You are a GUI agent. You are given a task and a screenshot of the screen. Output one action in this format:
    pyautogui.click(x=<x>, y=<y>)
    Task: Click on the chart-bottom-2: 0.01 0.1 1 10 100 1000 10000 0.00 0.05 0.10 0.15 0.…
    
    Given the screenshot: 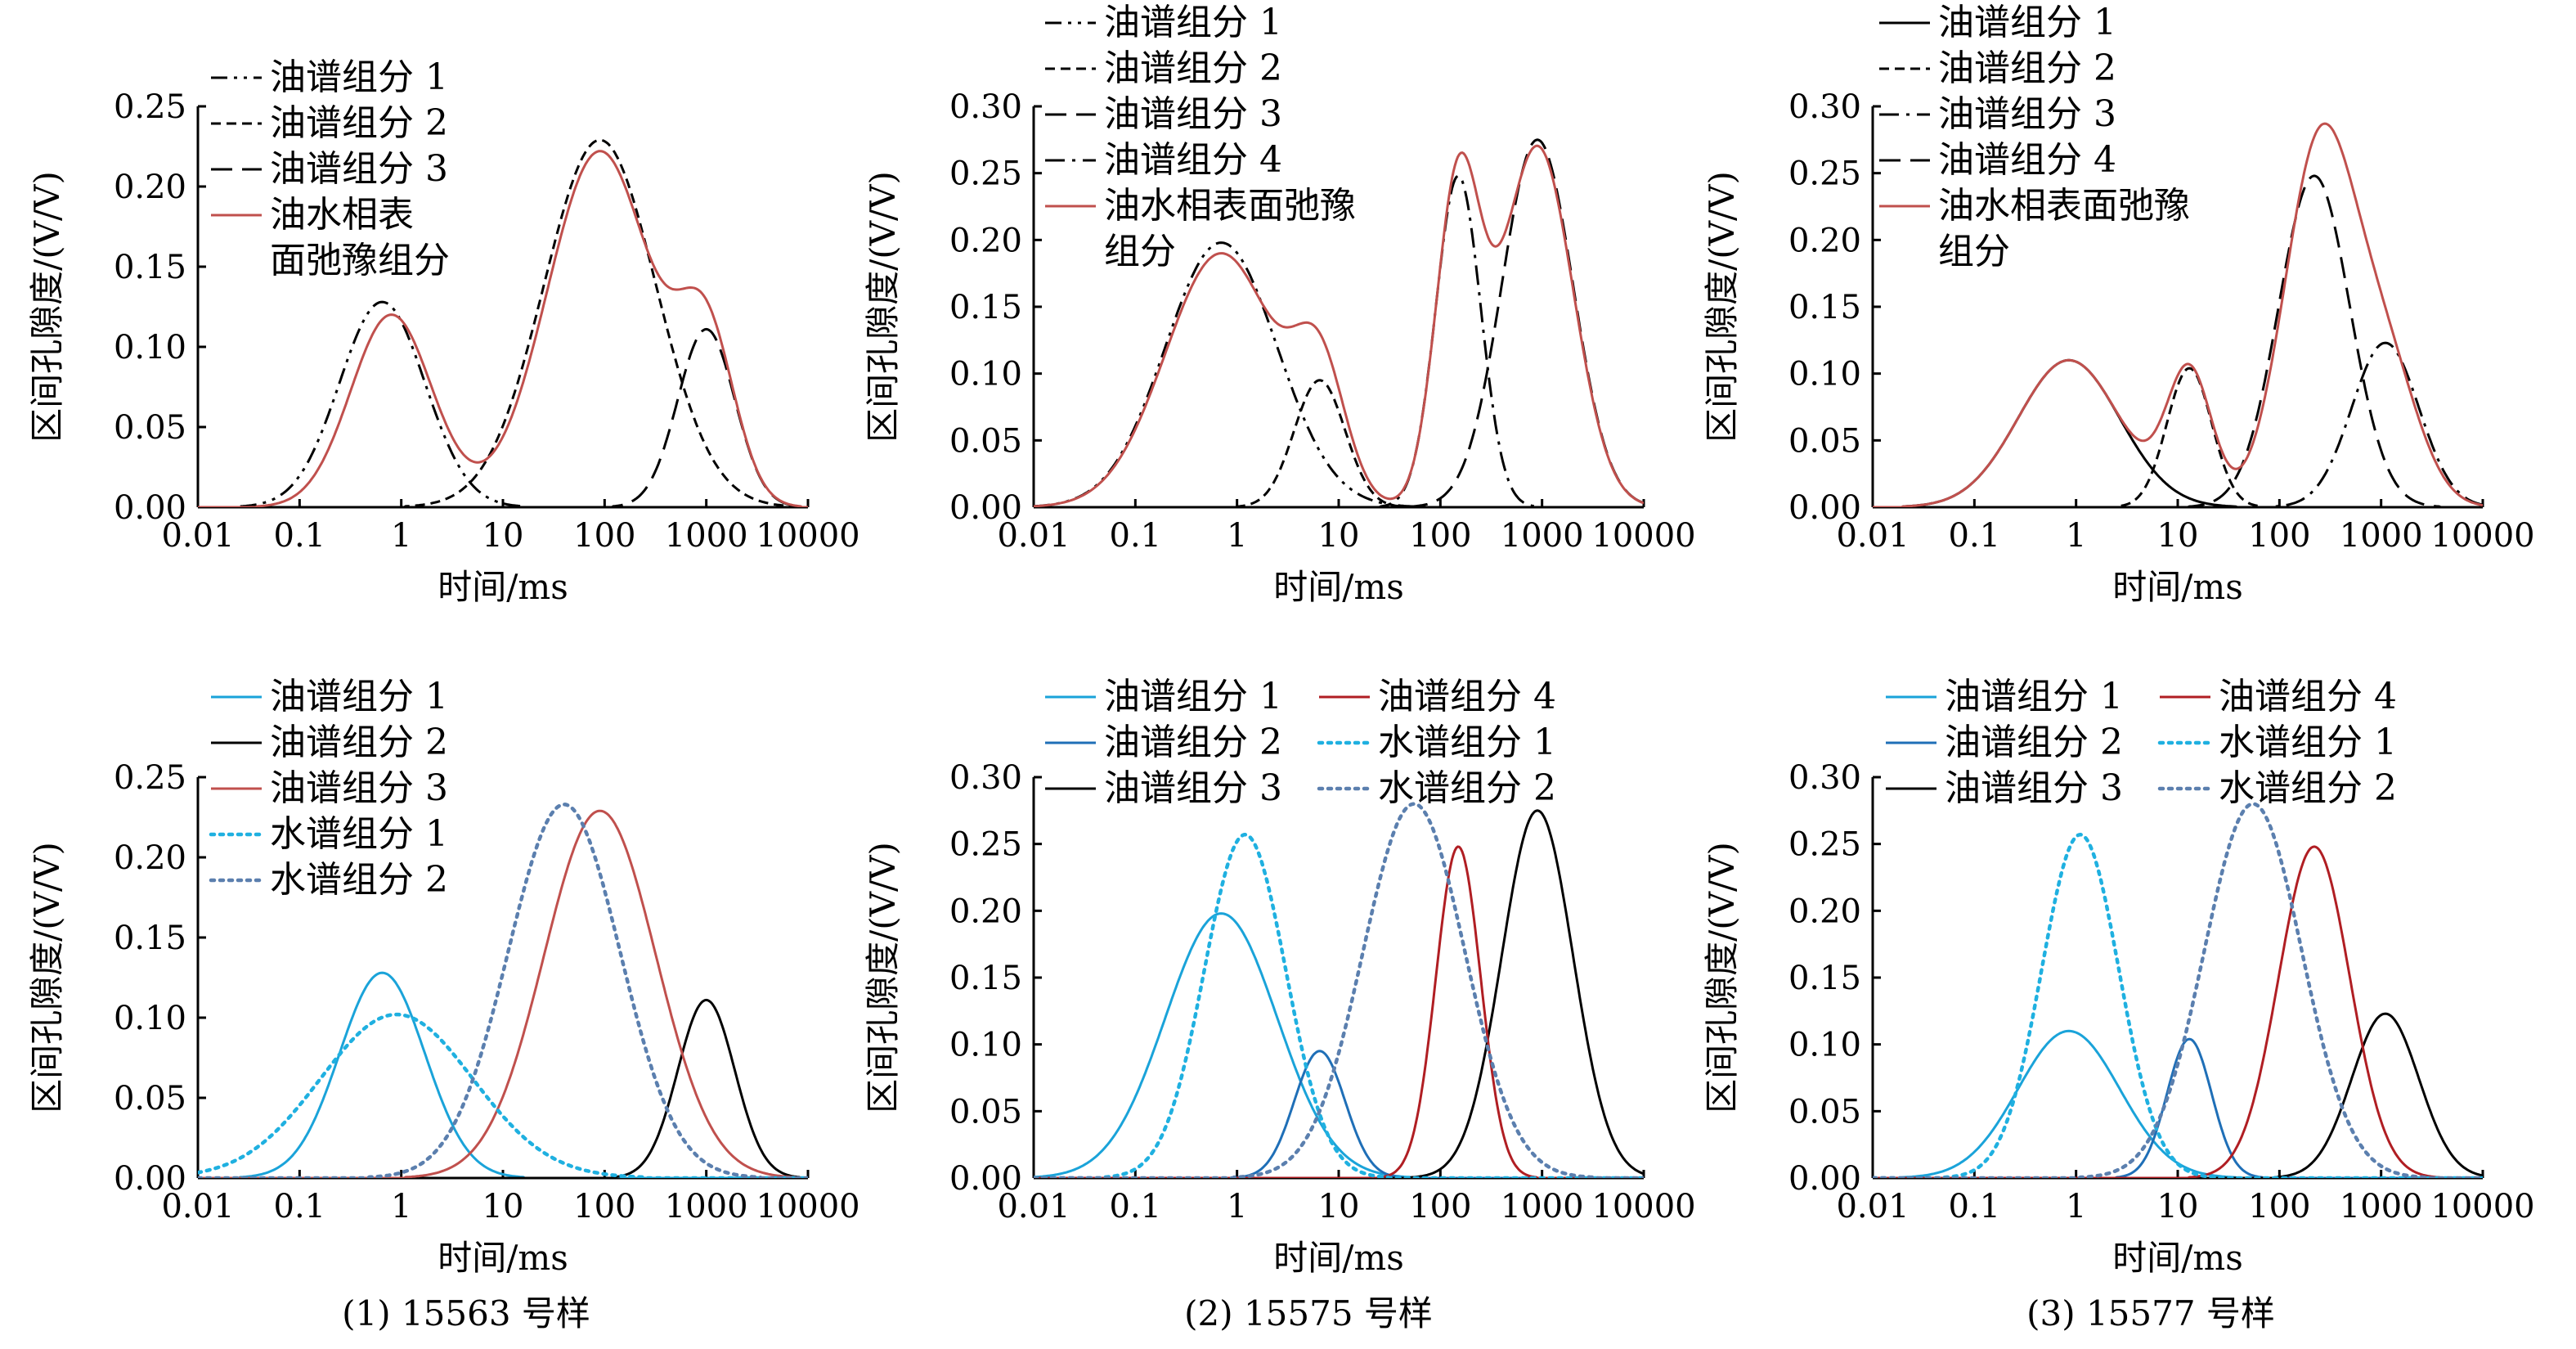 What is the action you would take?
    pyautogui.click(x=1279, y=977)
    